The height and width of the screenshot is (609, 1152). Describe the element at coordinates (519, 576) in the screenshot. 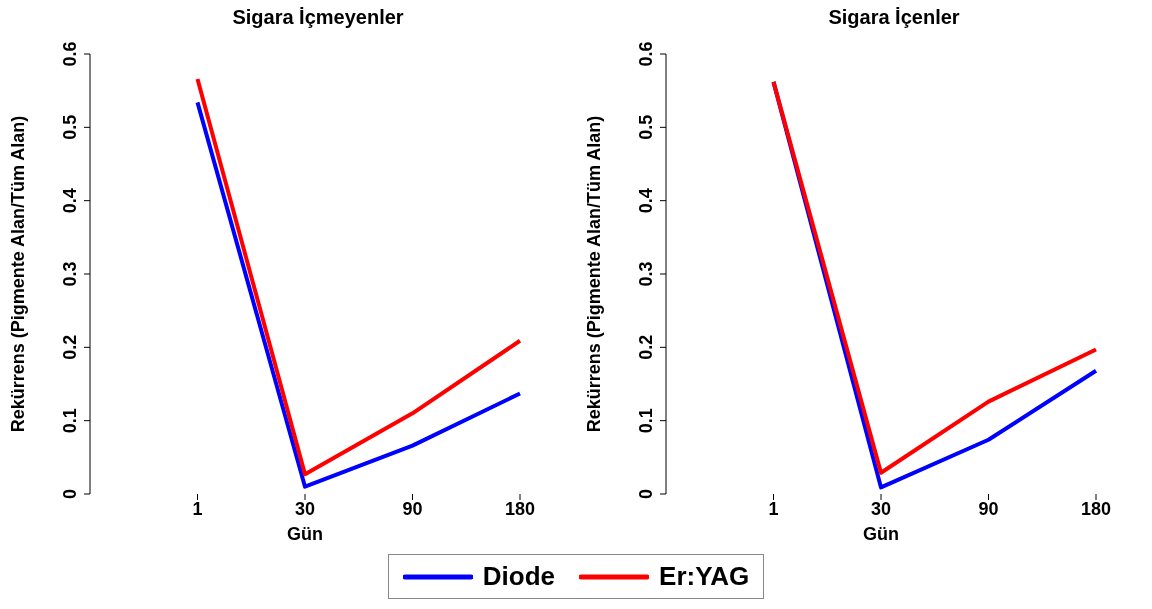

I see `legend-label: Diode` at that location.